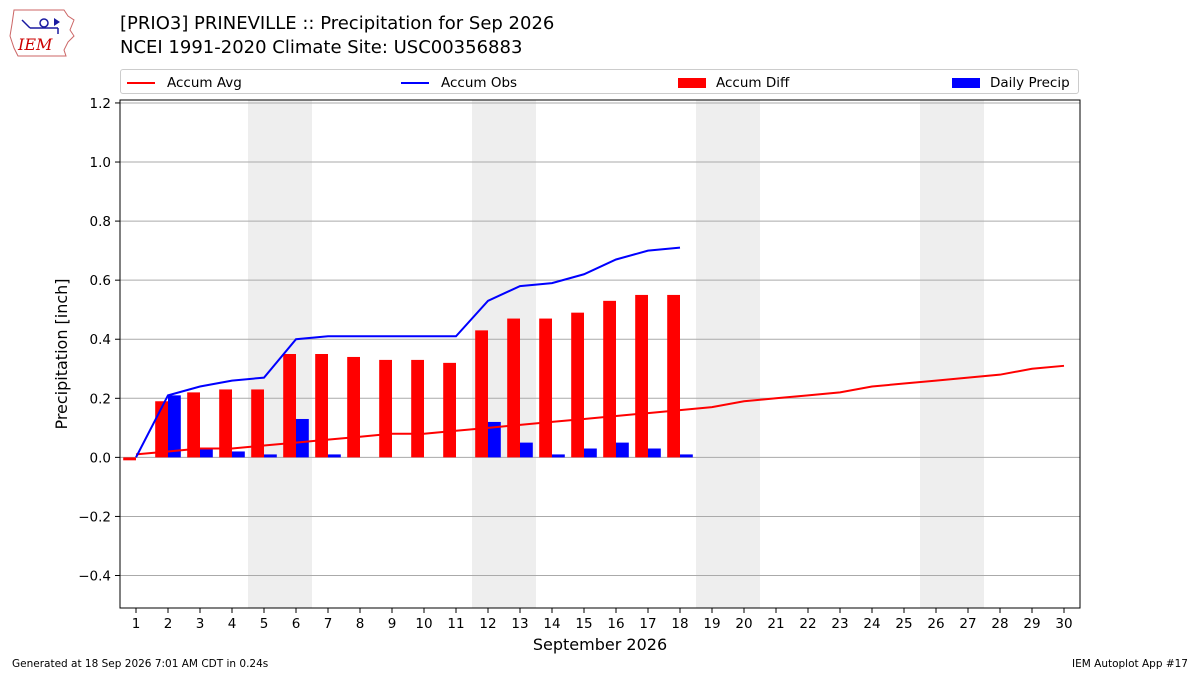  What do you see at coordinates (415, 82) in the screenshot?
I see `legend-swatch-accum-obs` at bounding box center [415, 82].